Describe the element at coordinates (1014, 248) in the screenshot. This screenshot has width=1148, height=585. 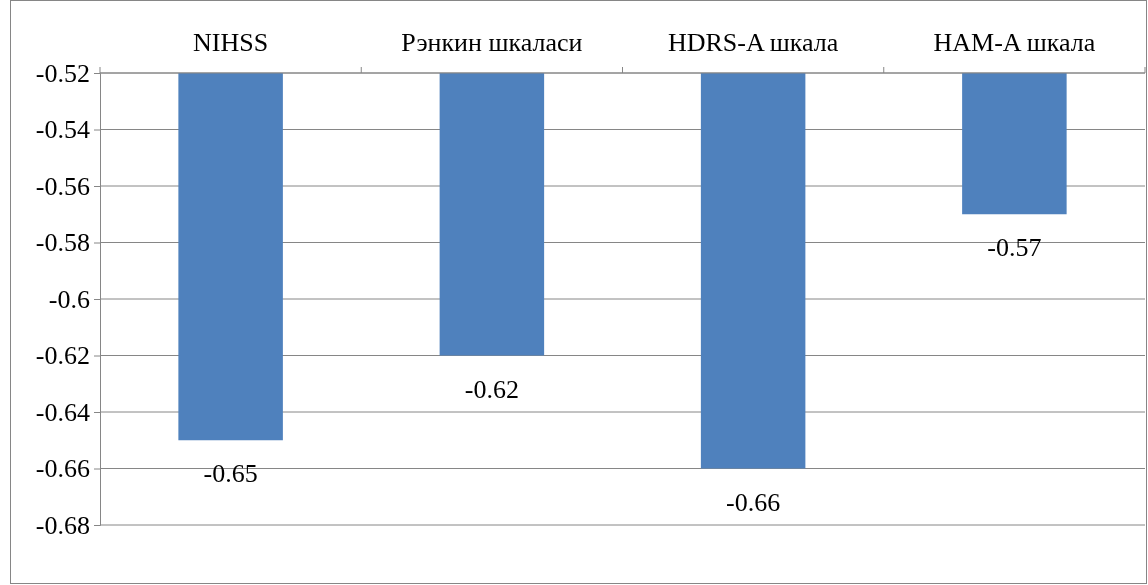
I see `data-label: -0.57` at that location.